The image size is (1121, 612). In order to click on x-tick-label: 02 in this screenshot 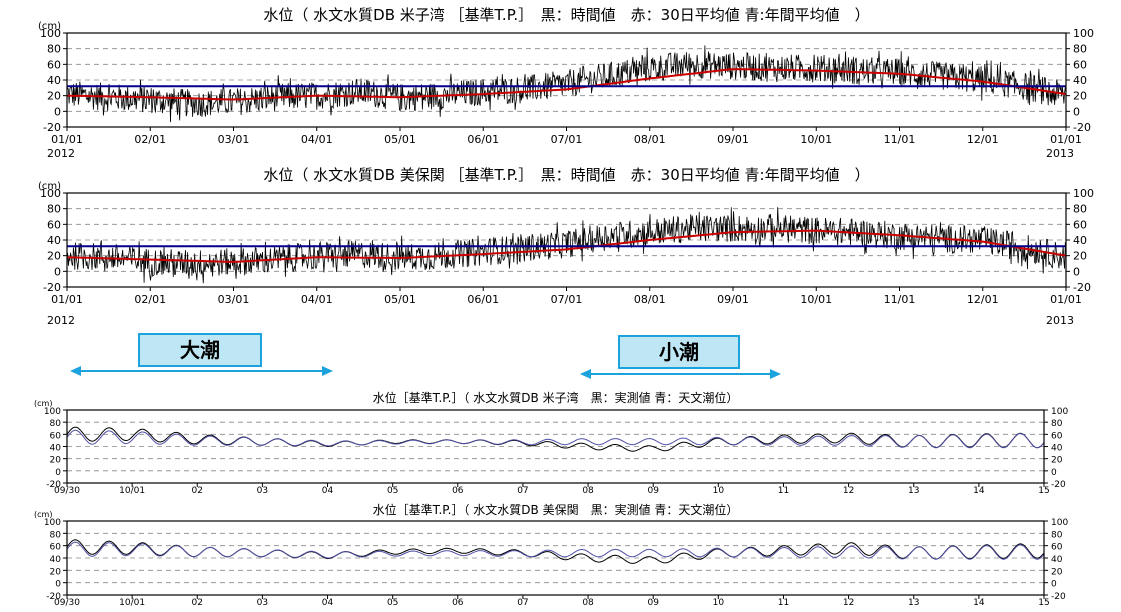, I will do `click(197, 491)`.